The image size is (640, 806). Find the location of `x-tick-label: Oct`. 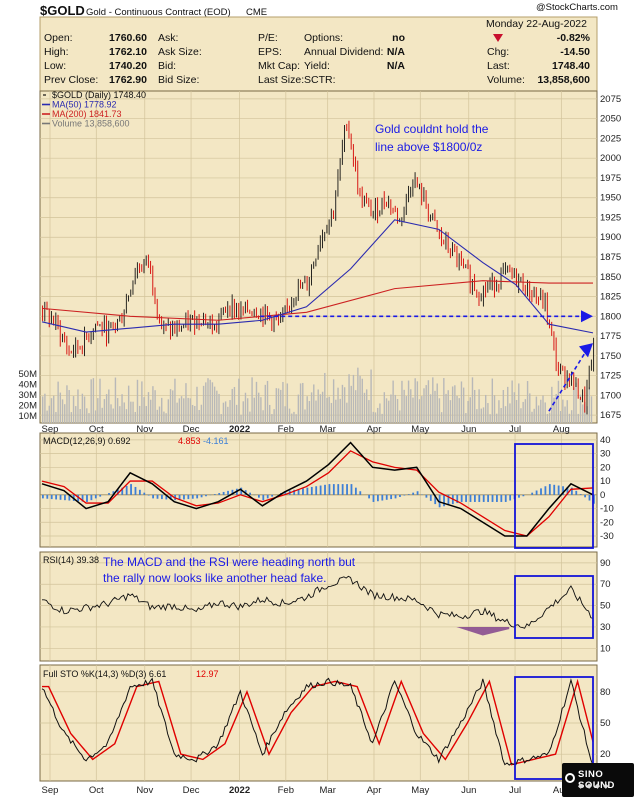

x-tick-label: Oct is located at coordinates (96, 790).